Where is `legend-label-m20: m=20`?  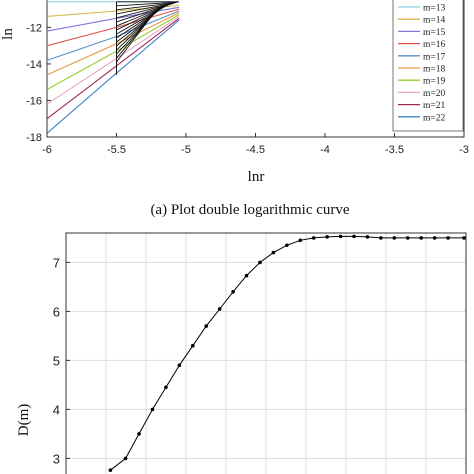 legend-label-m20: m=20 is located at coordinates (434, 94).